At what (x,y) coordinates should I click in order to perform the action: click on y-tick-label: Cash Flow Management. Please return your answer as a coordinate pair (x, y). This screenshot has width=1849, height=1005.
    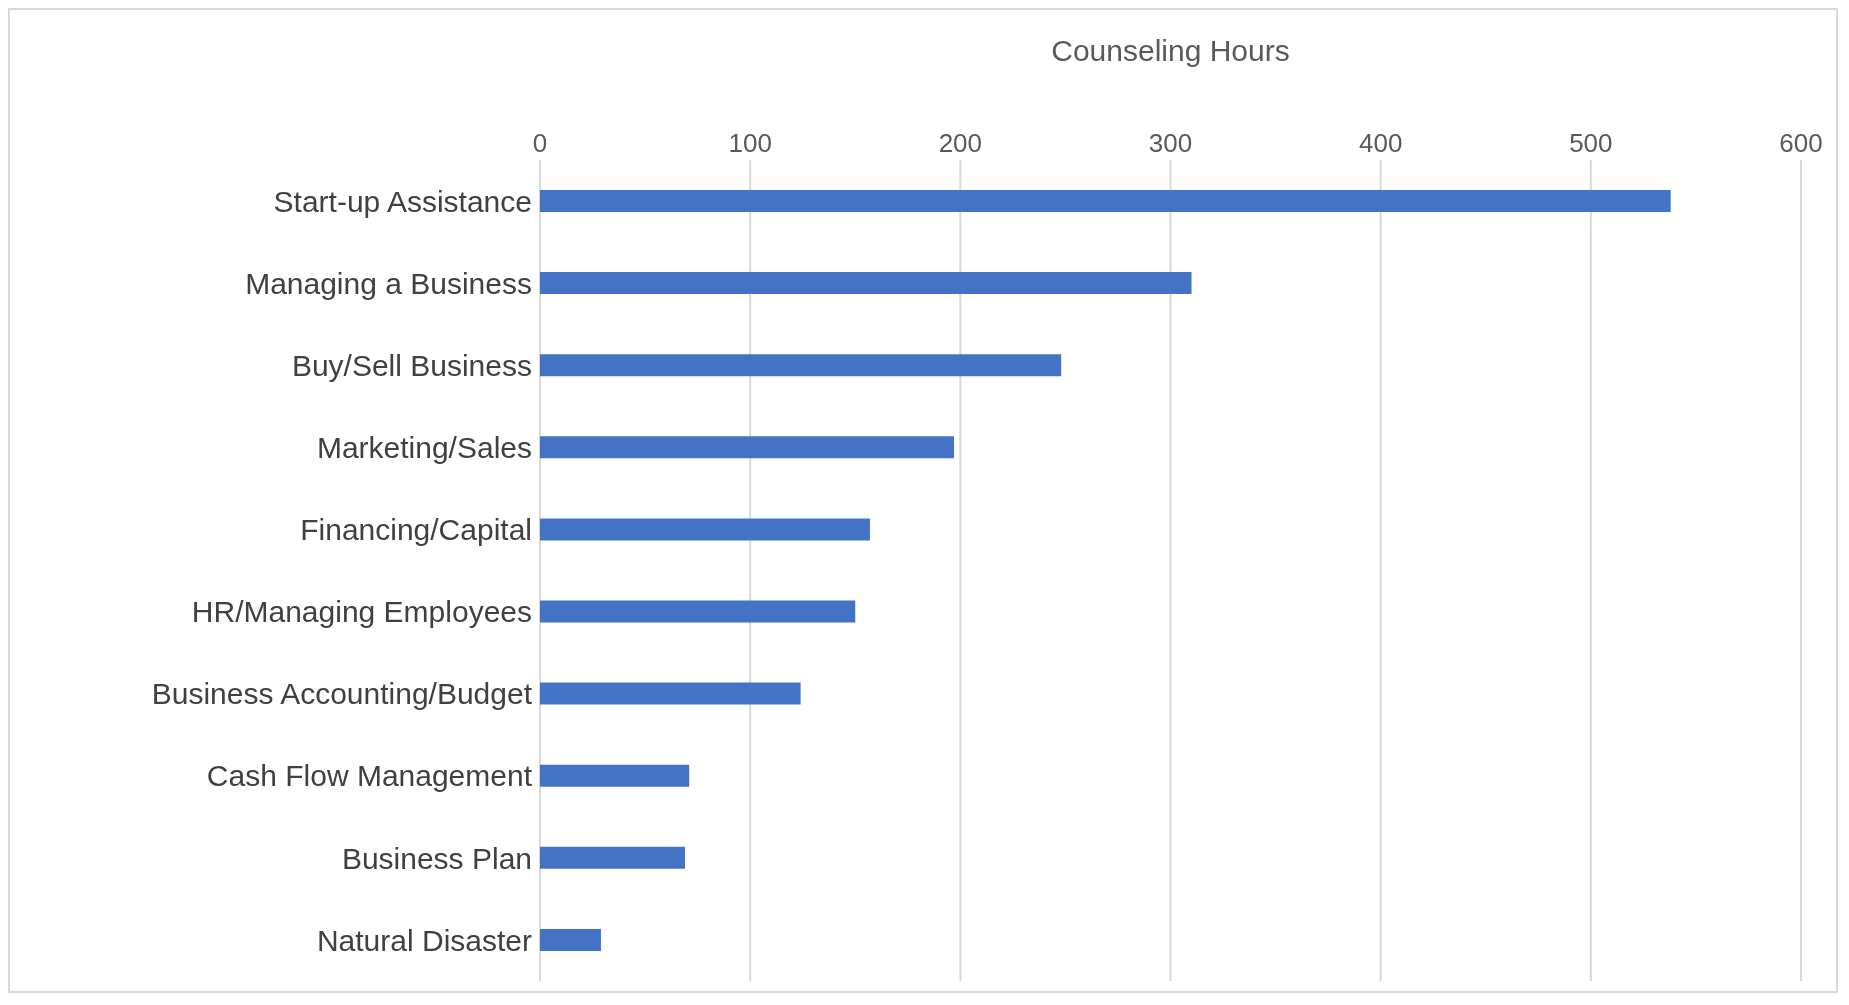
    Looking at the image, I should click on (369, 776).